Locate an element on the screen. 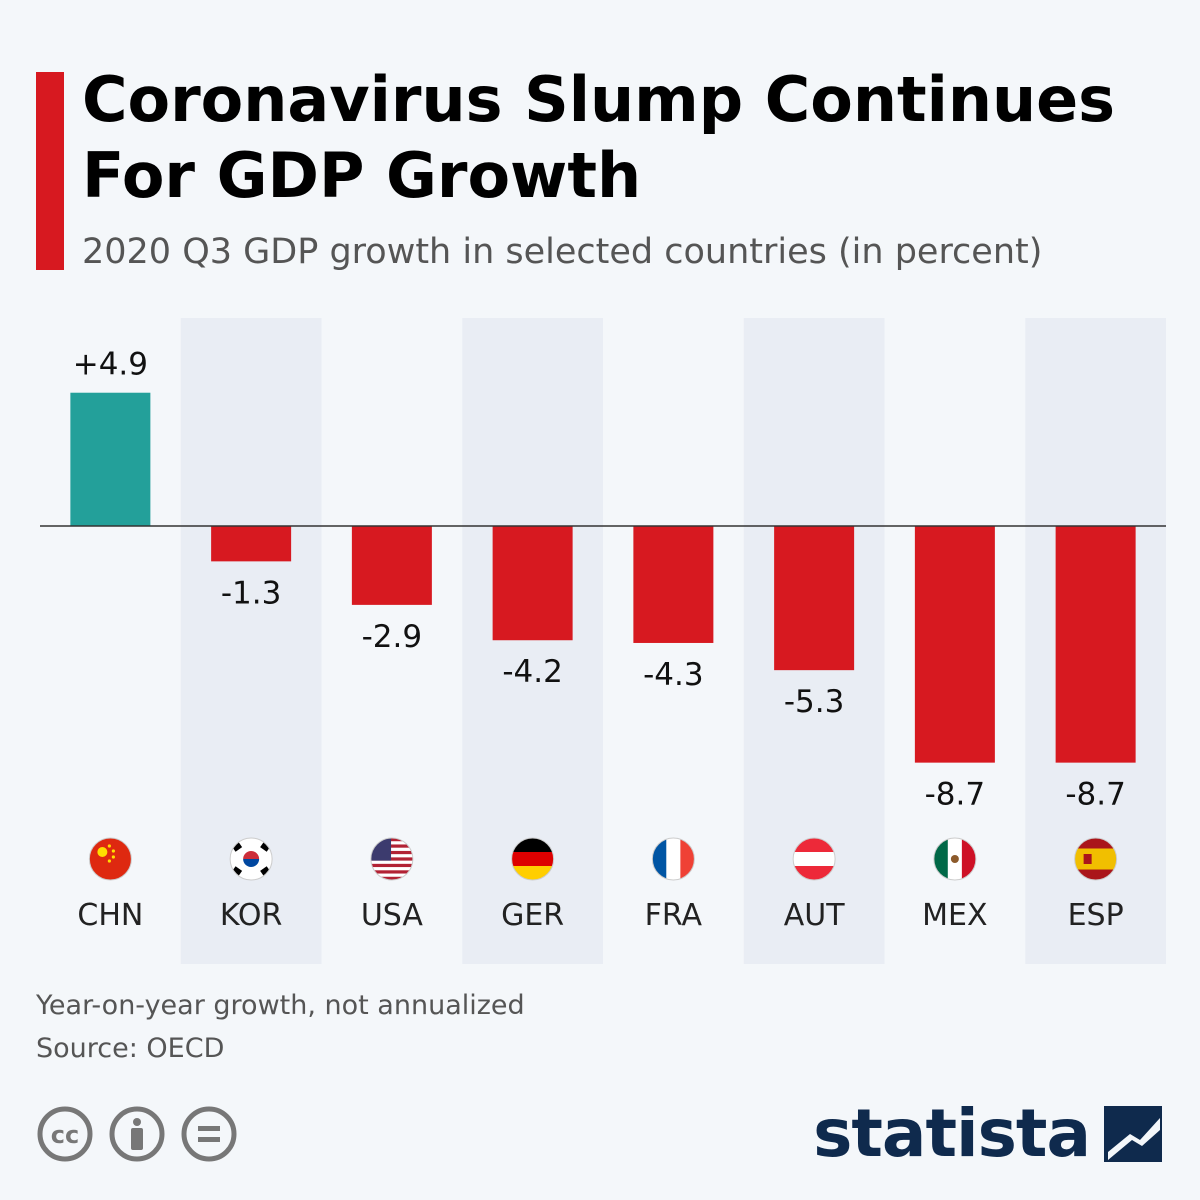  austria-flag-icon is located at coordinates (814, 859).